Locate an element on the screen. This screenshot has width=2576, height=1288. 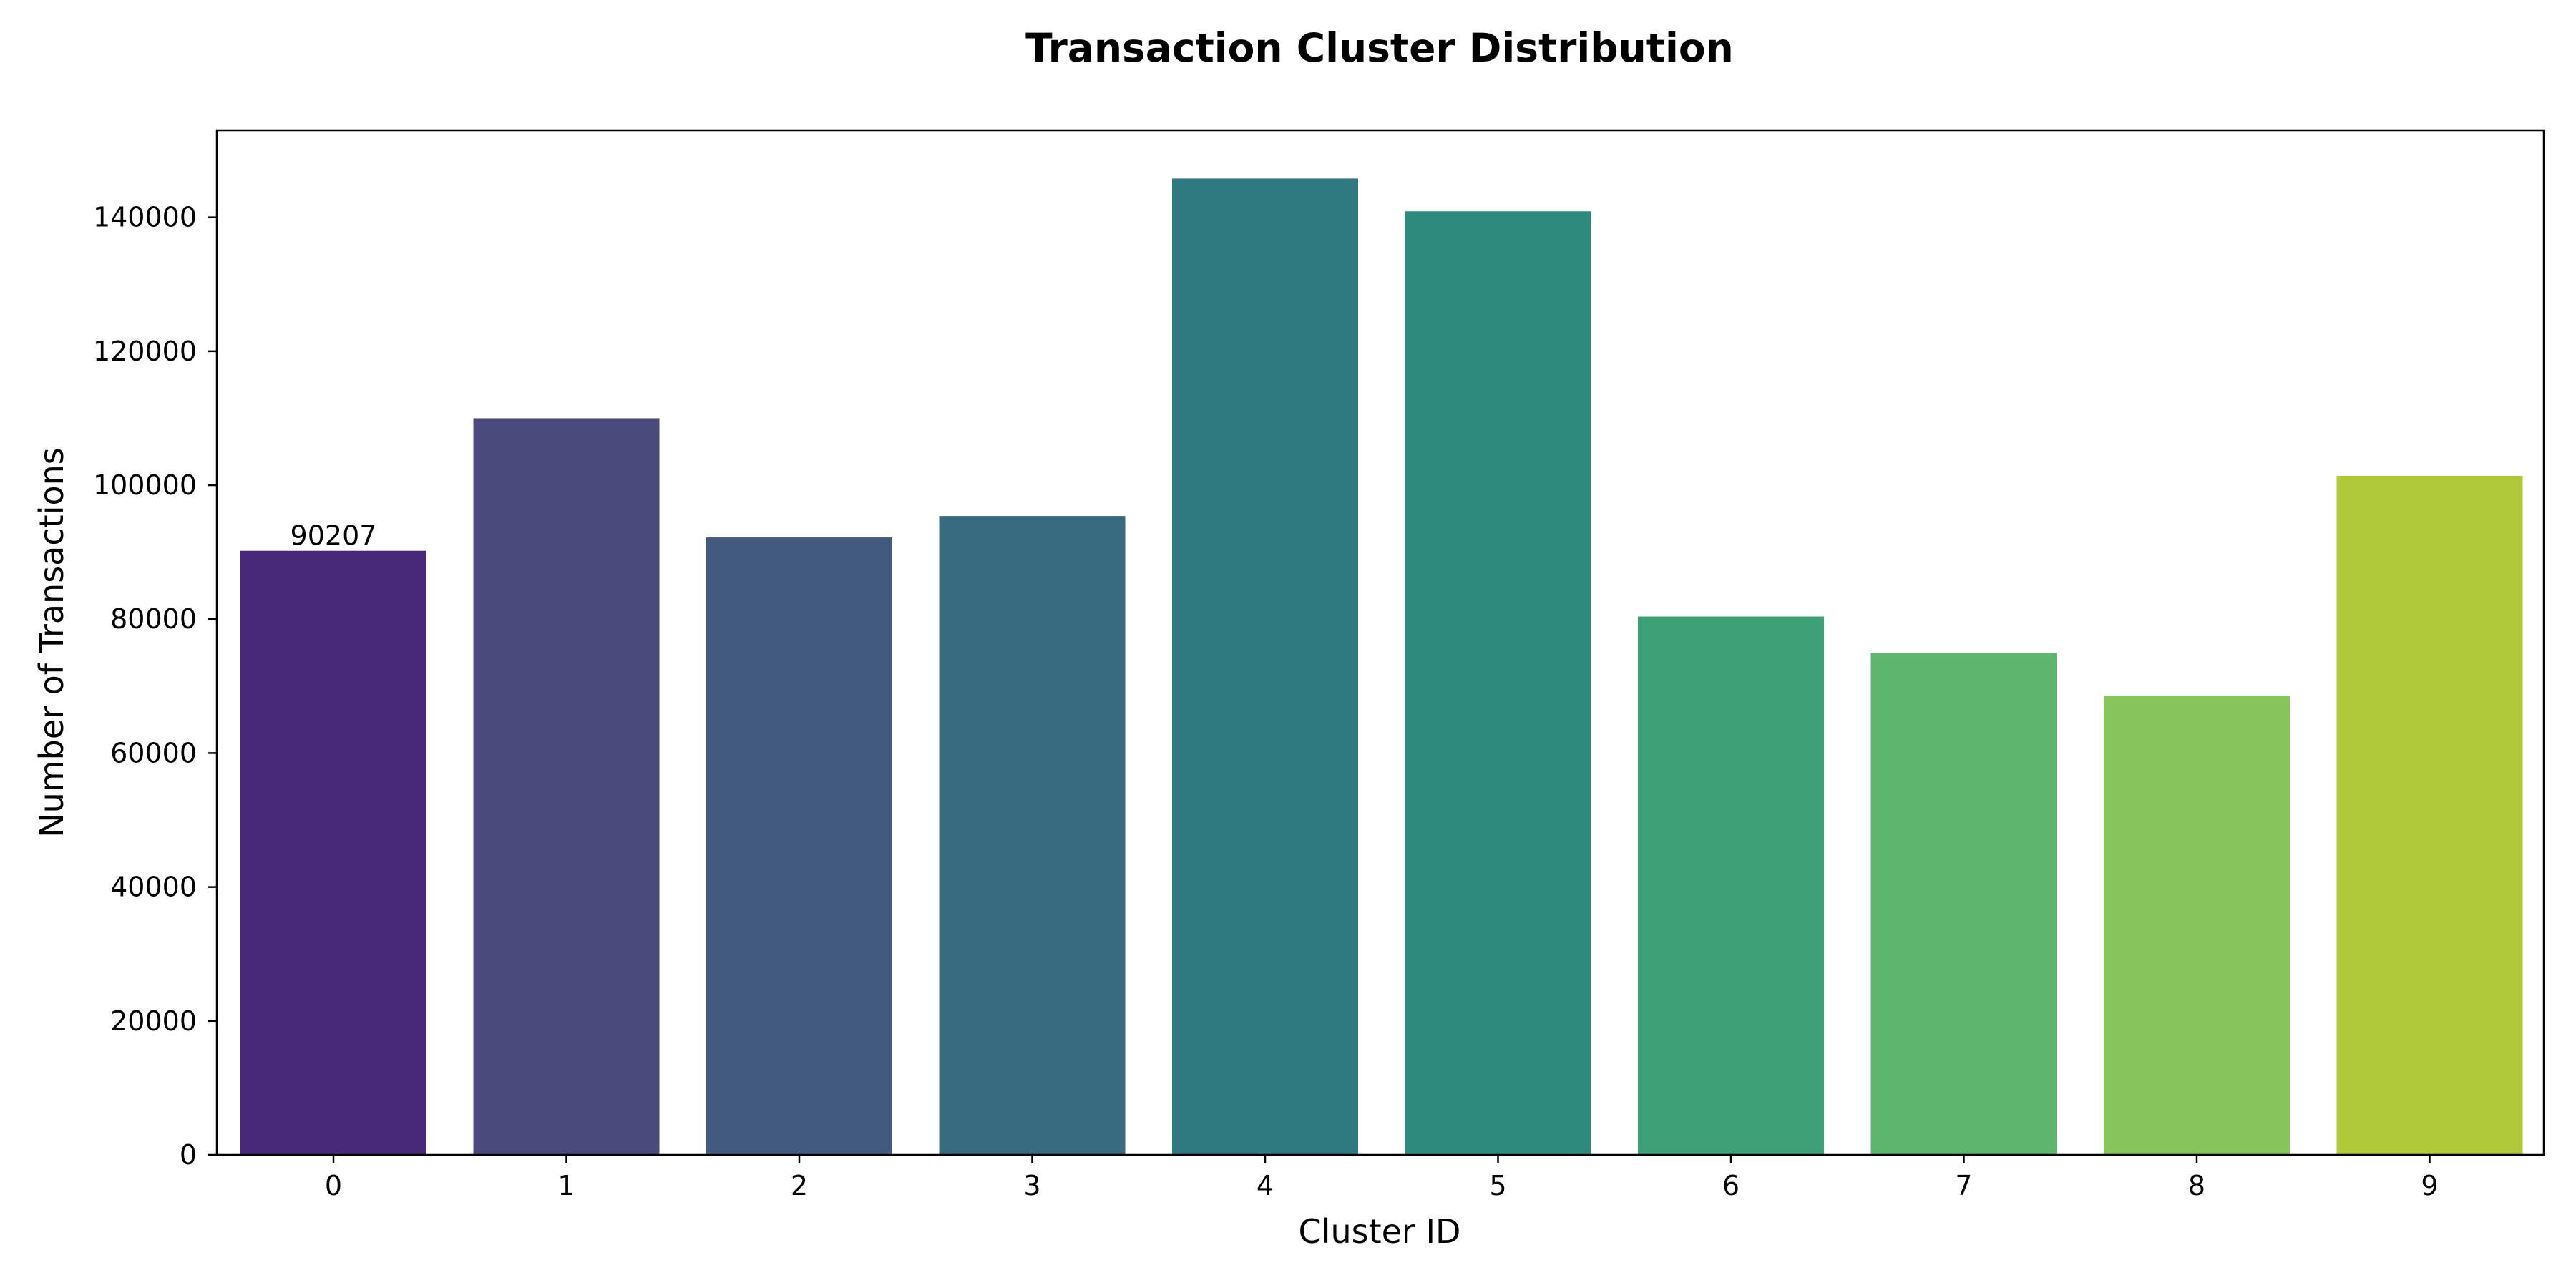
x-tick-label: 1 is located at coordinates (566, 1185).